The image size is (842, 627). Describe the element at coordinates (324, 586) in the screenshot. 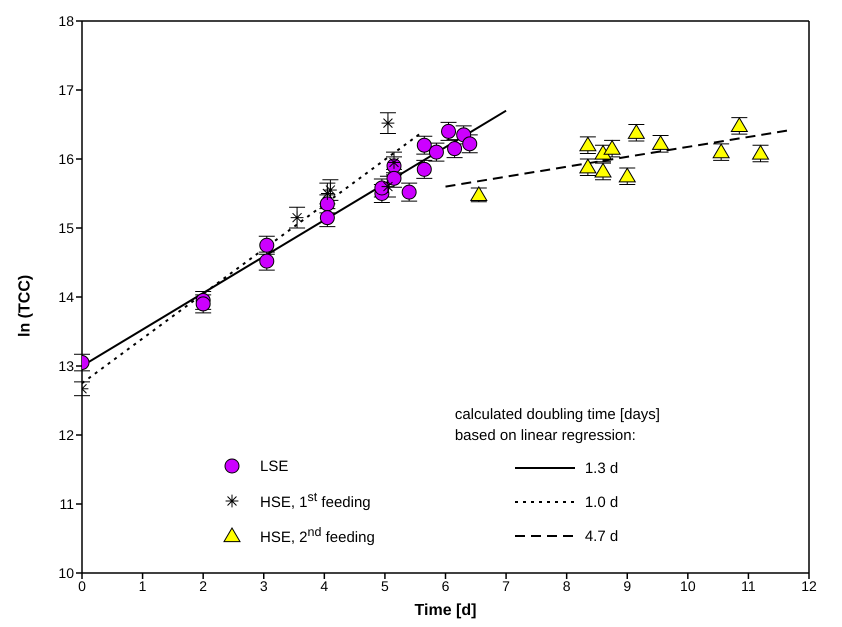

I see `x-tick-label: 4` at that location.